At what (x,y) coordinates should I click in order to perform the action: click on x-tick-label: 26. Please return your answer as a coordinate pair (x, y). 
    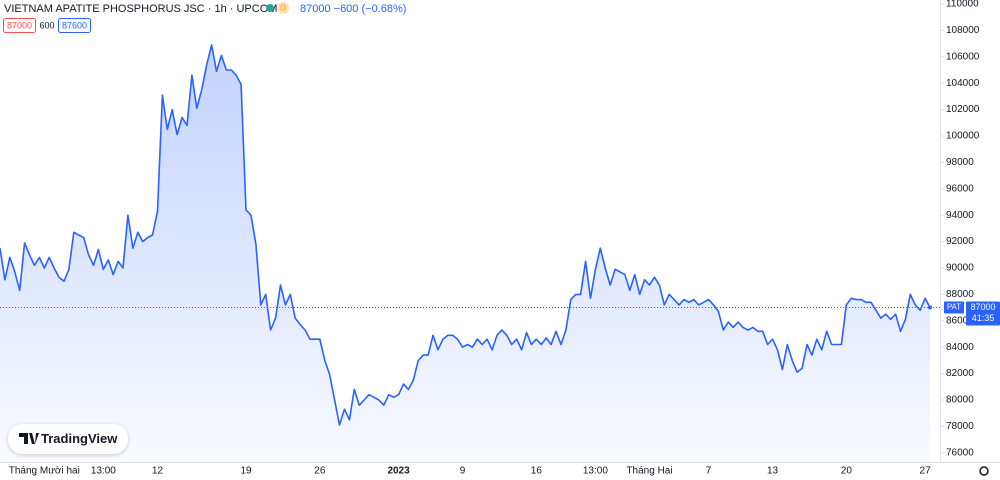
    Looking at the image, I should click on (320, 471).